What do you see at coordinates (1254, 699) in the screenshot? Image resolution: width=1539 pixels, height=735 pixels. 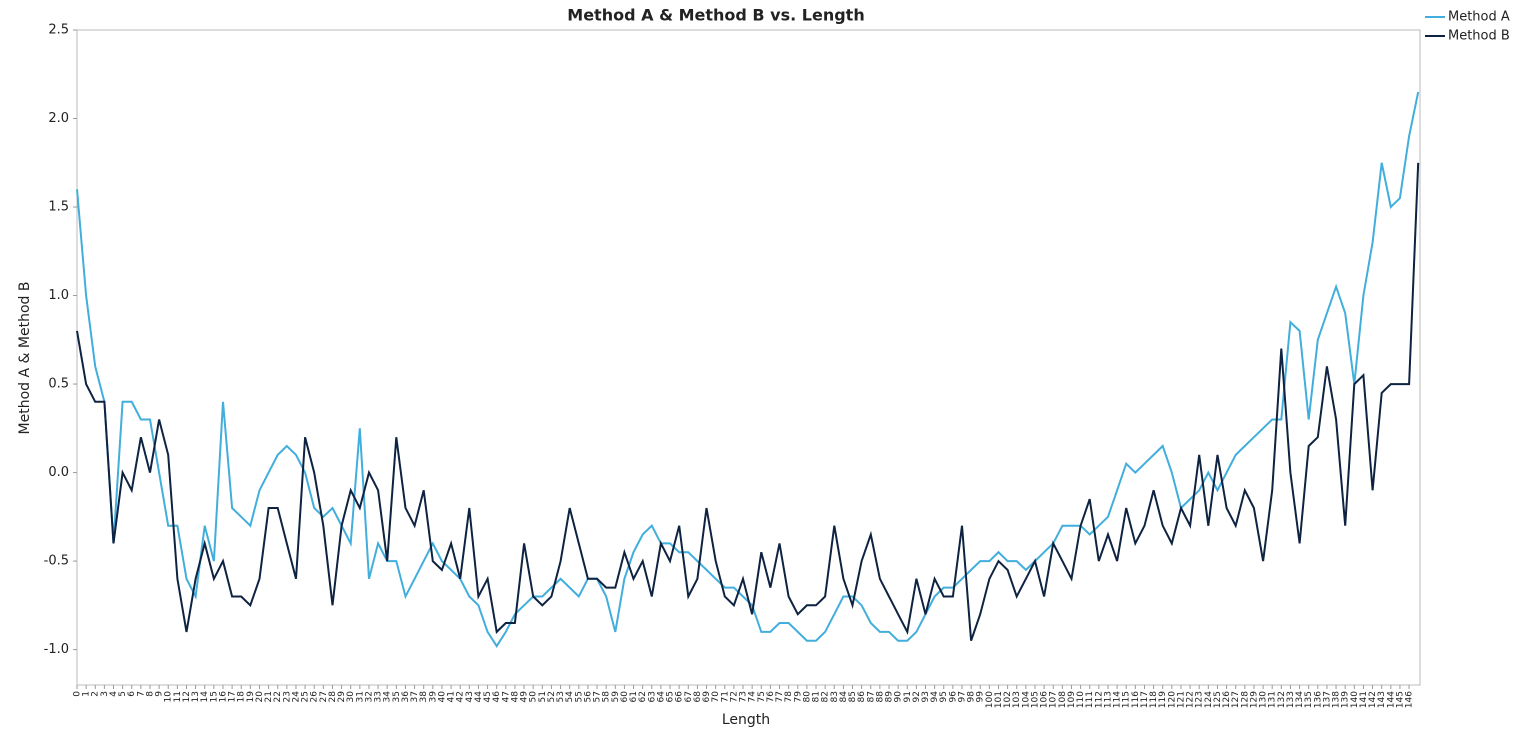 I see `x-tick-label: 129` at bounding box center [1254, 699].